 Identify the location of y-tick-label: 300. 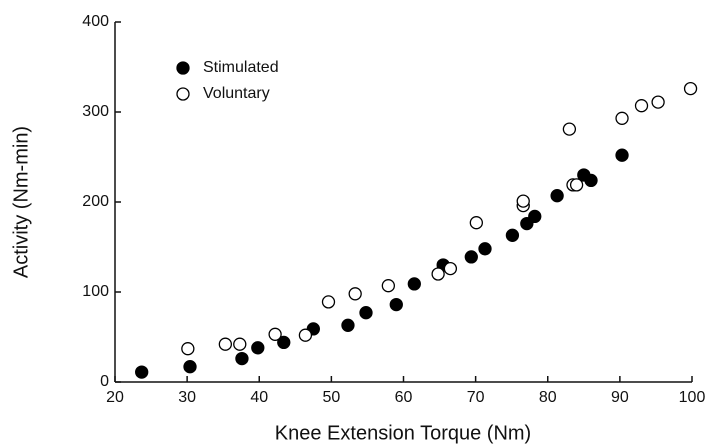
(95, 111).